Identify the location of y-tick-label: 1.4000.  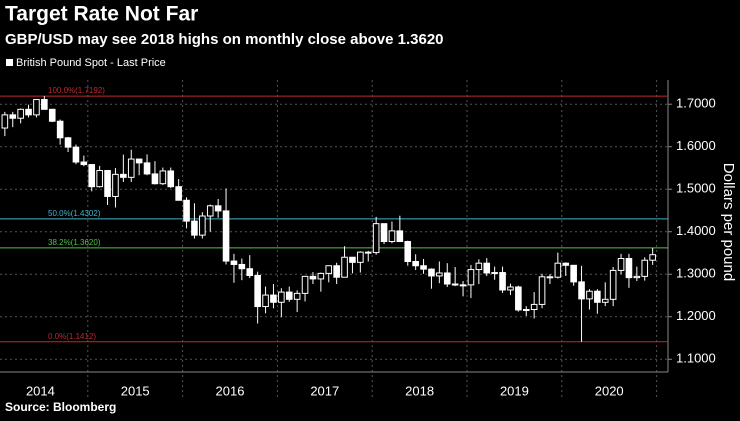
(696, 230).